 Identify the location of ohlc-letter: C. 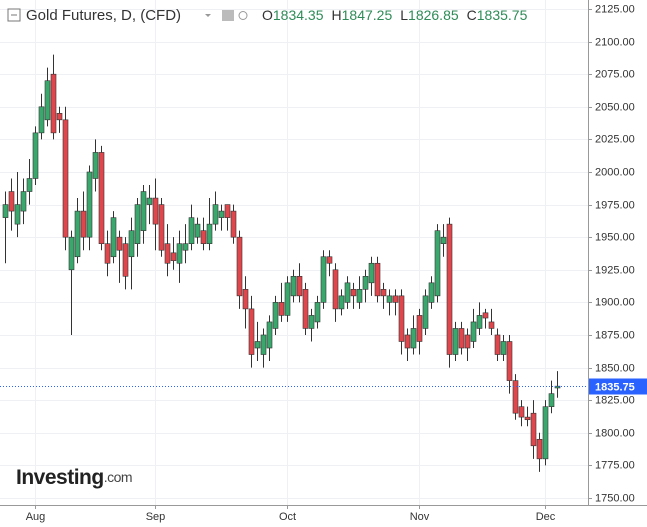
(472, 15).